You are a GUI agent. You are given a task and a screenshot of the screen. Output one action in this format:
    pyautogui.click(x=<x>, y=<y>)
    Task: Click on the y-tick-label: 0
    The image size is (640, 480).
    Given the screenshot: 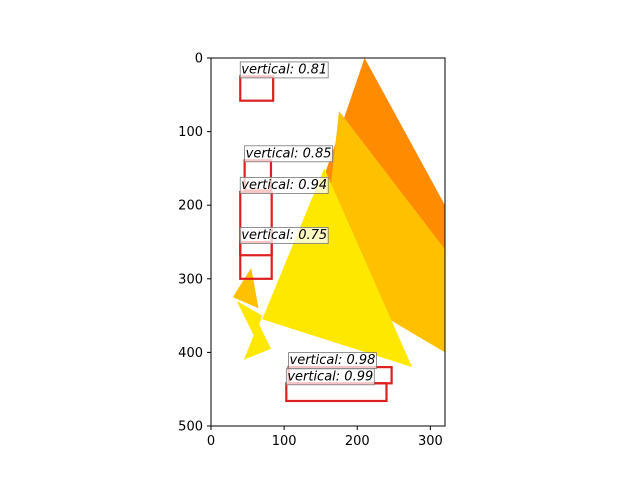 What is the action you would take?
    pyautogui.click(x=199, y=59)
    